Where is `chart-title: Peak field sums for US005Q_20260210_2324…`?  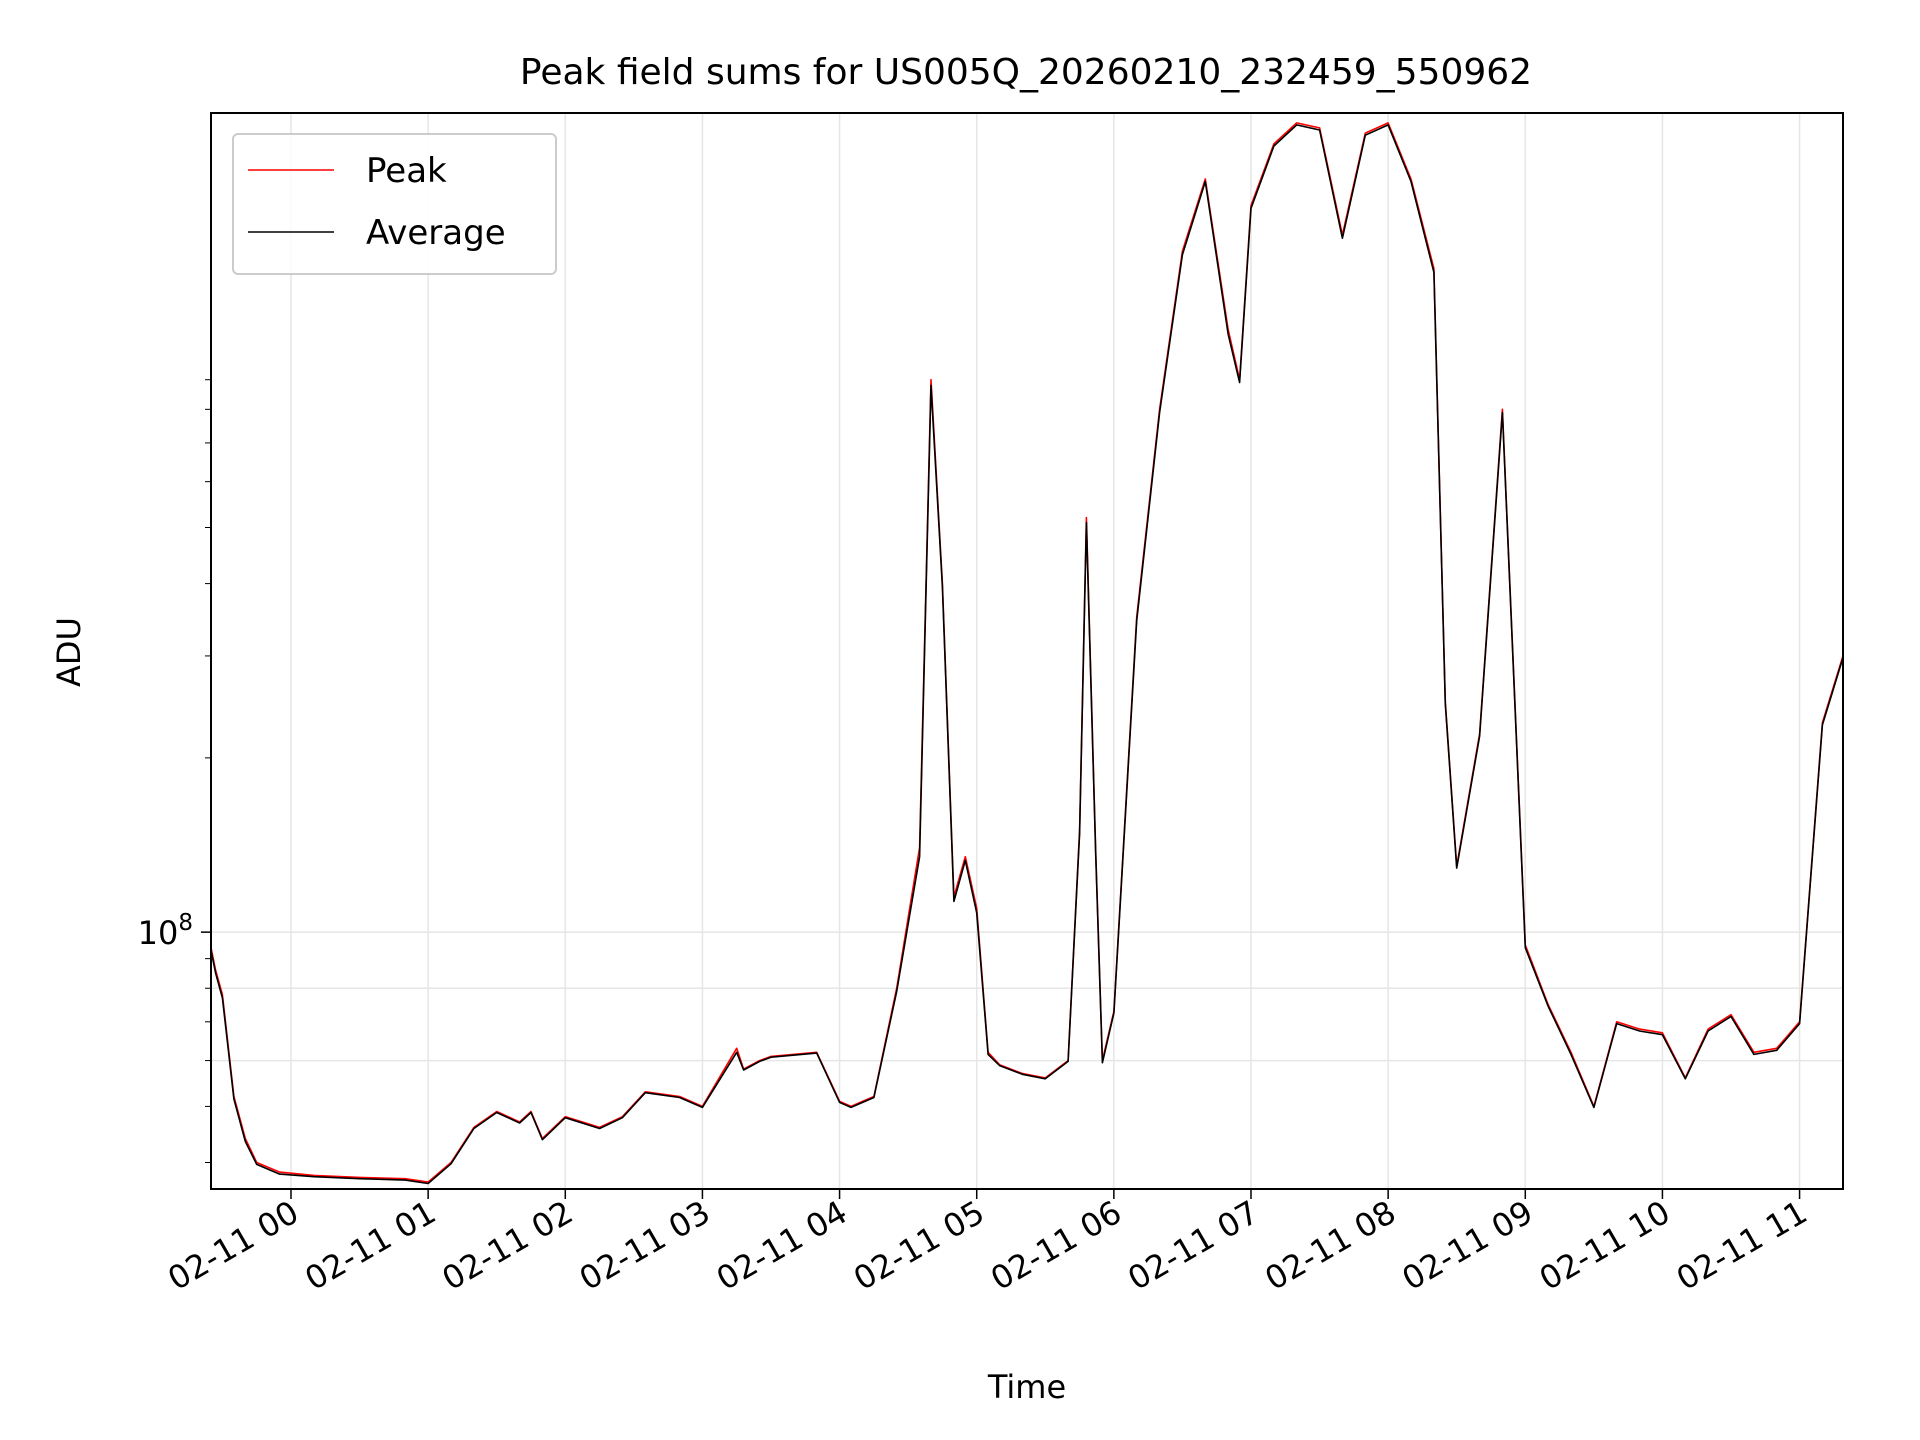
chart-title: Peak field sums for US005Q_20260210_2324… is located at coordinates (1026, 72).